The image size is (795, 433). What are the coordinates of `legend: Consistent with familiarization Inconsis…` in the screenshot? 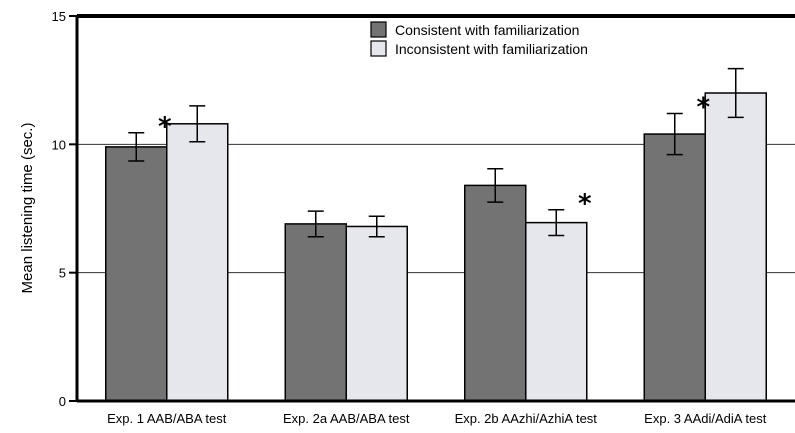 It's located at (479, 39).